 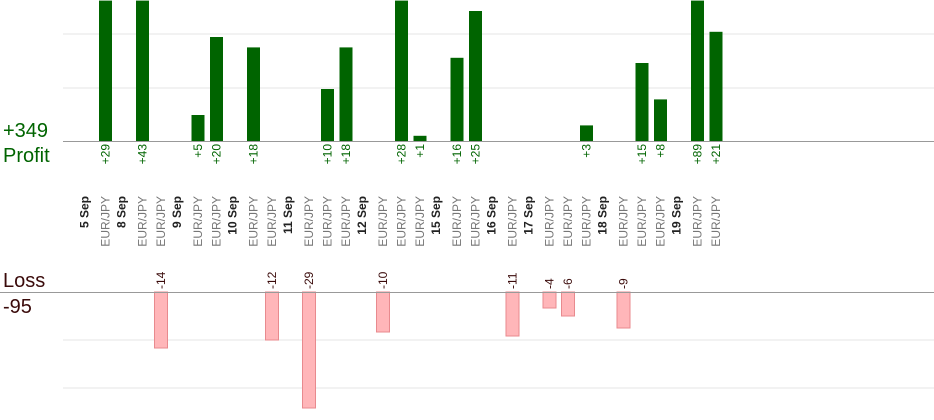 I want to click on date-label: 10 Sep, so click(x=233, y=215).